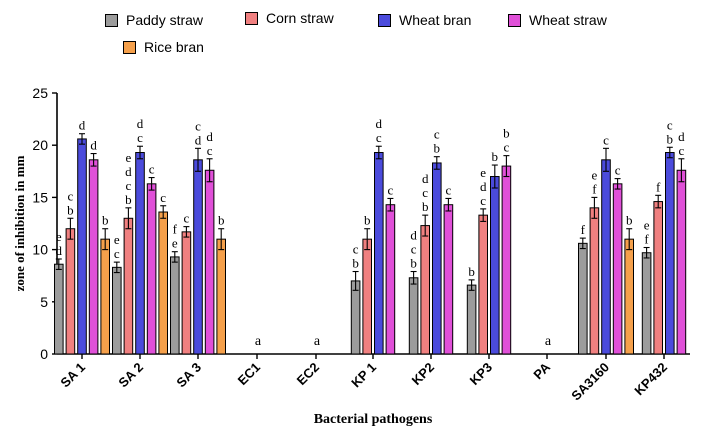 This screenshot has width=707, height=442. What do you see at coordinates (483, 172) in the screenshot?
I see `significance-letter-corn-straw-kp3: e` at bounding box center [483, 172].